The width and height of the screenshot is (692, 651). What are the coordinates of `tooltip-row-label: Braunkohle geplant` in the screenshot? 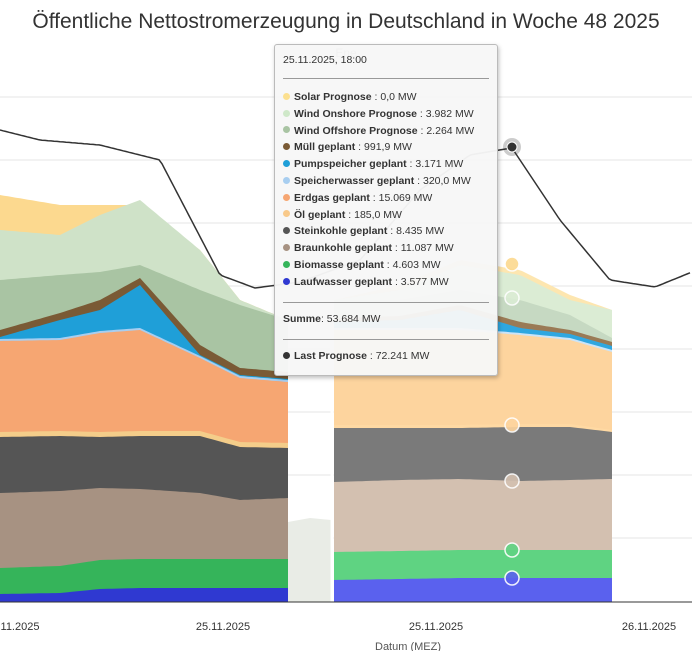 It's located at (343, 248).